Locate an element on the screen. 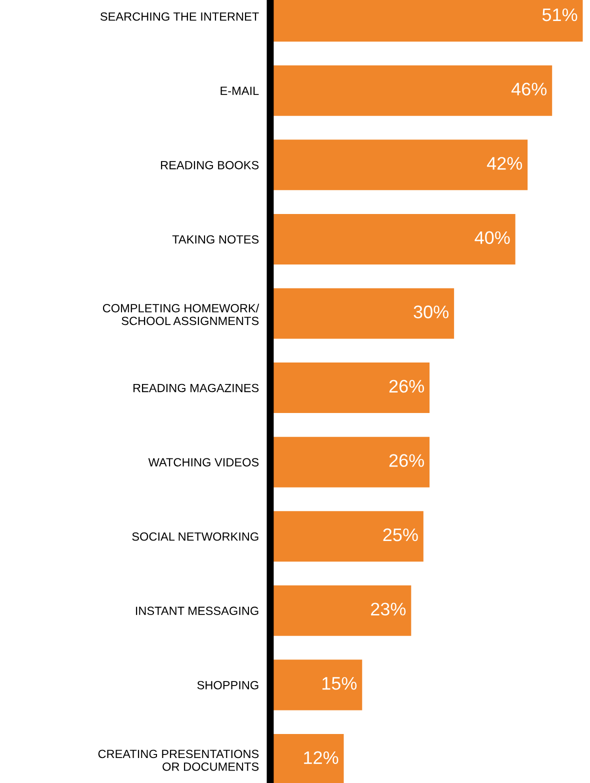  y-tick-label: INSTANT MESSAGING is located at coordinates (197, 611).